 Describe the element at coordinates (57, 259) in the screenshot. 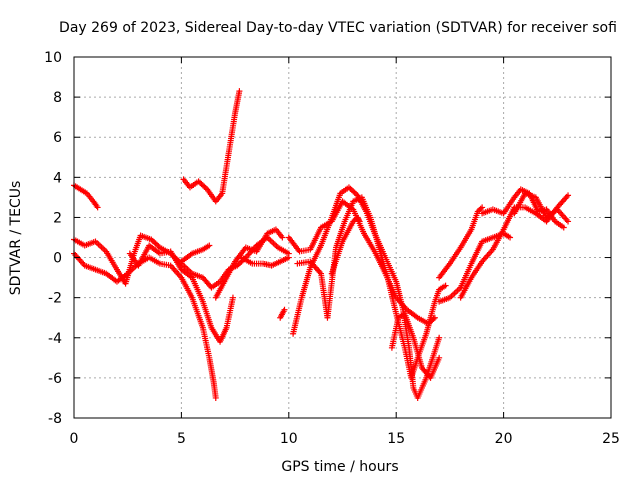

I see `y-tick-label: 0` at that location.